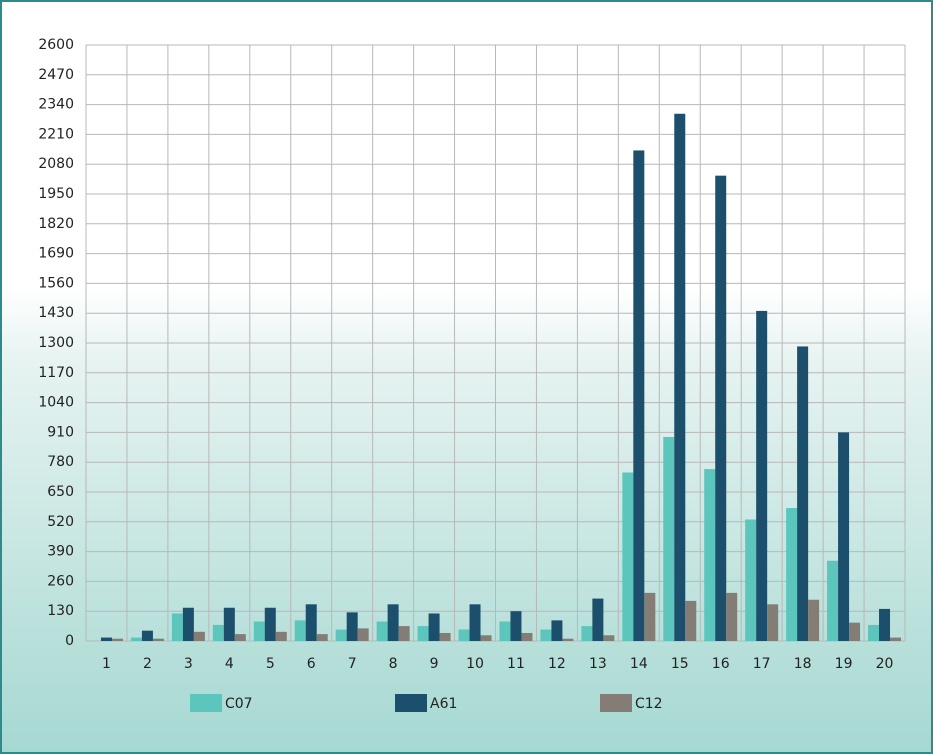 The width and height of the screenshot is (933, 754). What do you see at coordinates (56, 224) in the screenshot?
I see `y-tick-label: 1820` at bounding box center [56, 224].